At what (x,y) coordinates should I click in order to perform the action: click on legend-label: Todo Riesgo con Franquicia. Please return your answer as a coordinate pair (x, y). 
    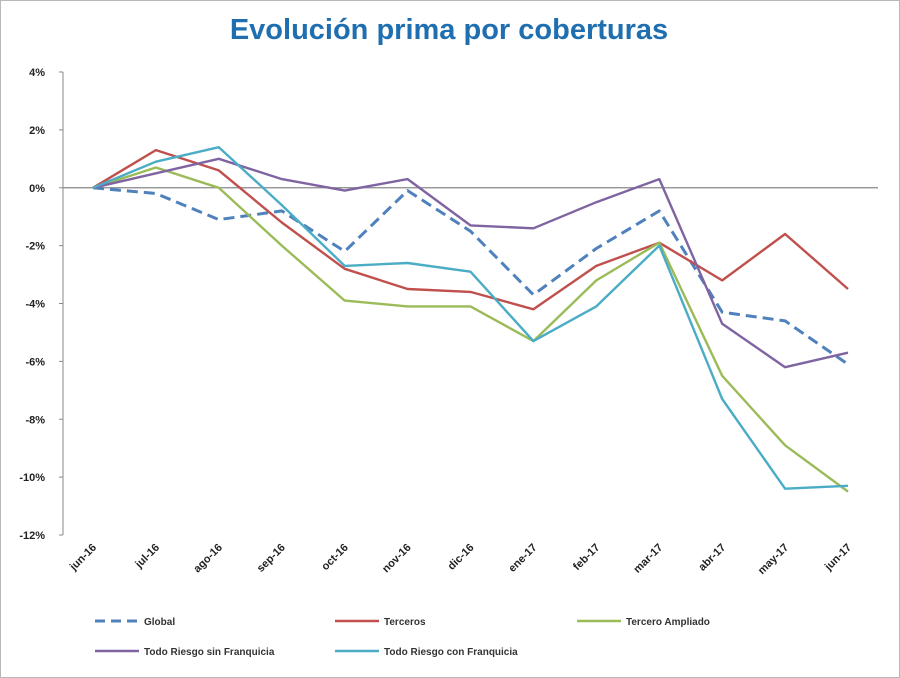
    Looking at the image, I should click on (451, 652).